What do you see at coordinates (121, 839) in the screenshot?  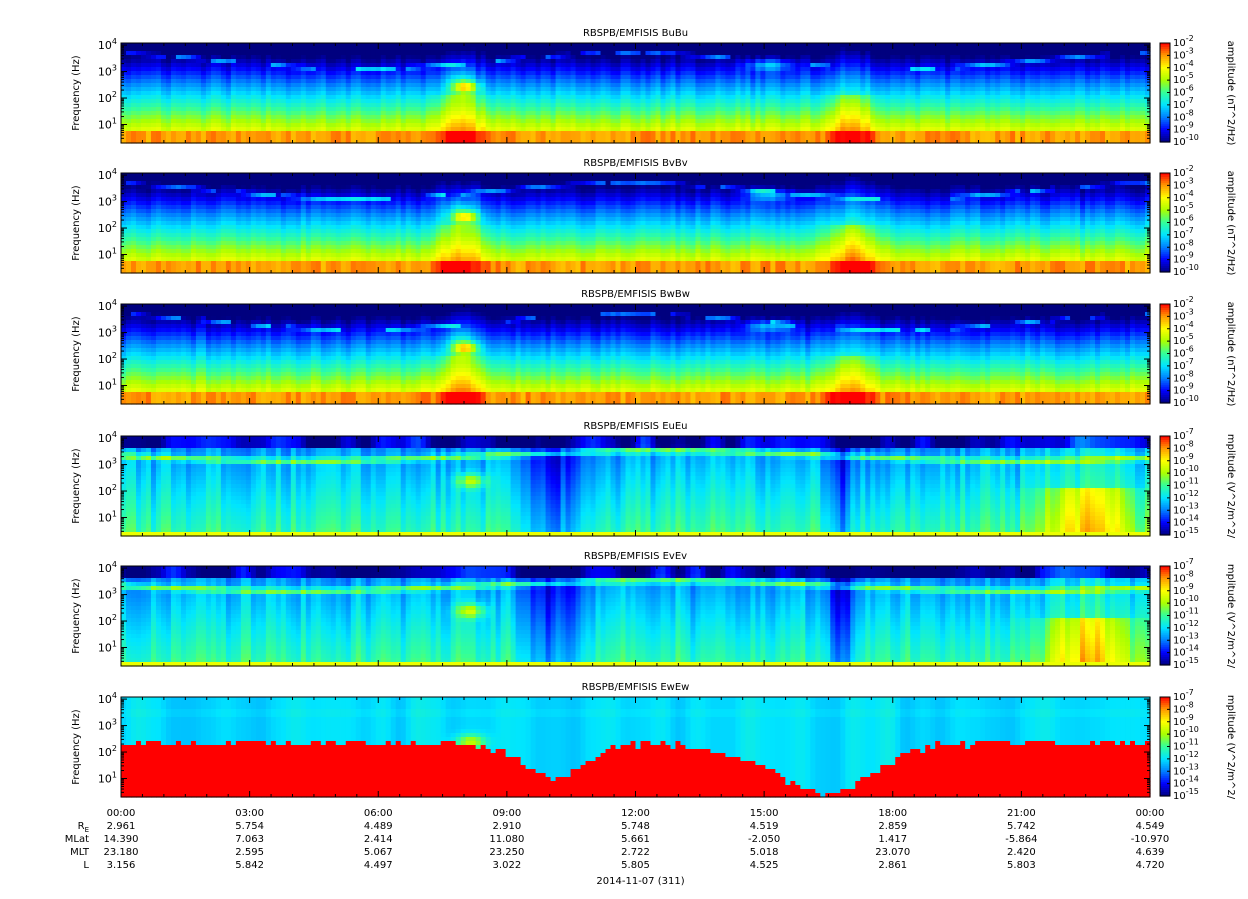 I see `ephemeris-value: 14.390` at bounding box center [121, 839].